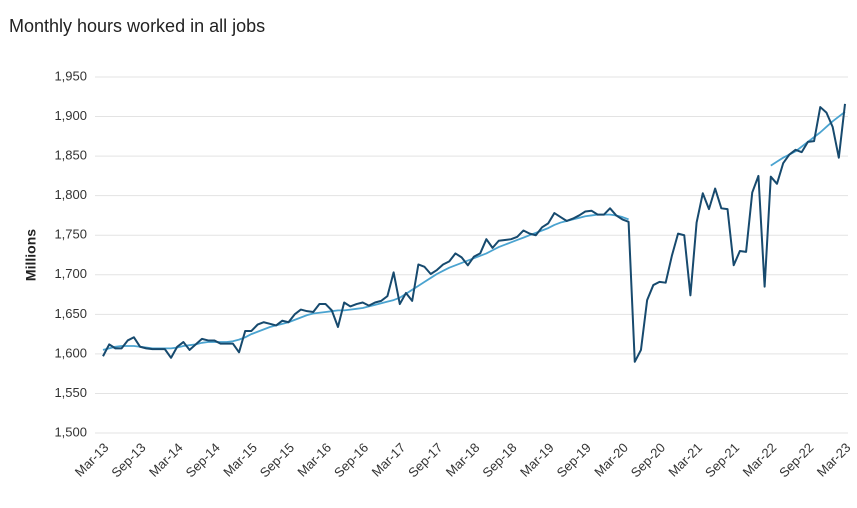 The image size is (857, 508). What do you see at coordinates (760, 460) in the screenshot?
I see `x-tick-label: Mar-22` at bounding box center [760, 460].